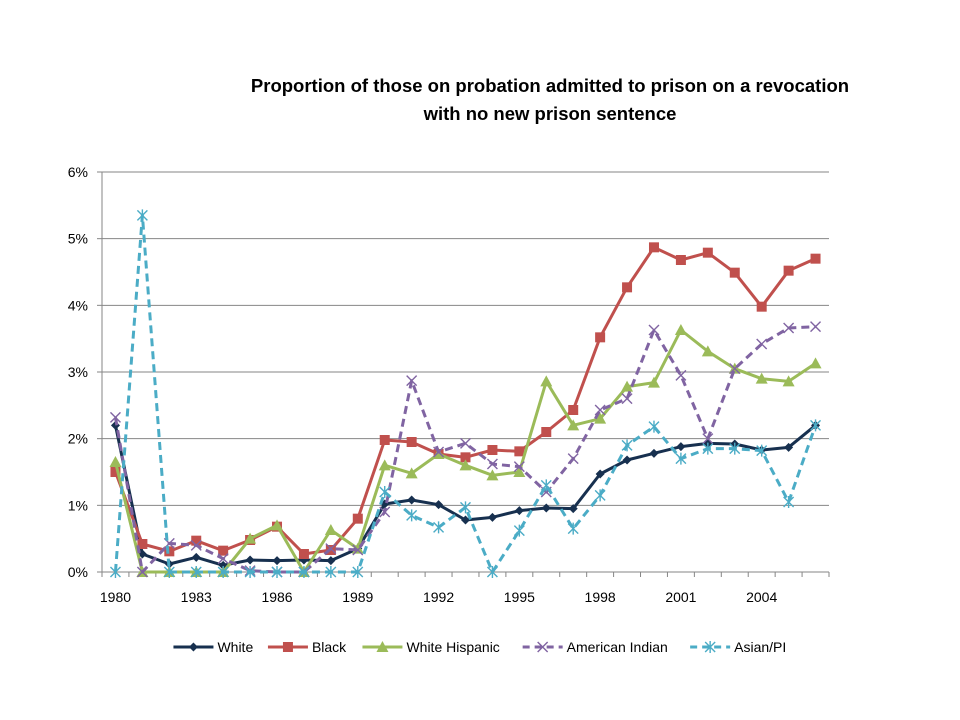  I want to click on legend-label: White, so click(235, 647).